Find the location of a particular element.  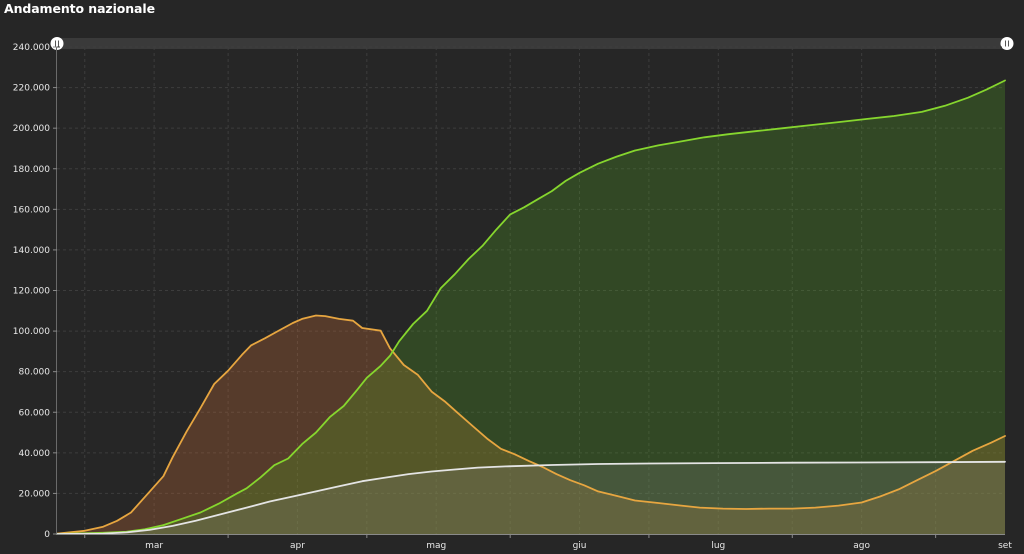

range-scrollbar is located at coordinates (532, 43).